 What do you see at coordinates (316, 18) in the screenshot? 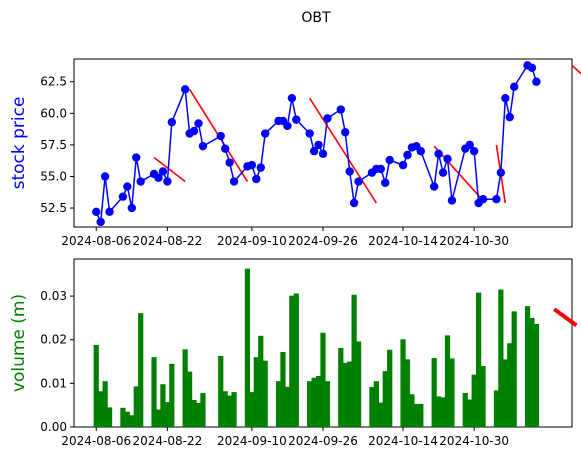
I see `chart-title: OBT` at bounding box center [316, 18].